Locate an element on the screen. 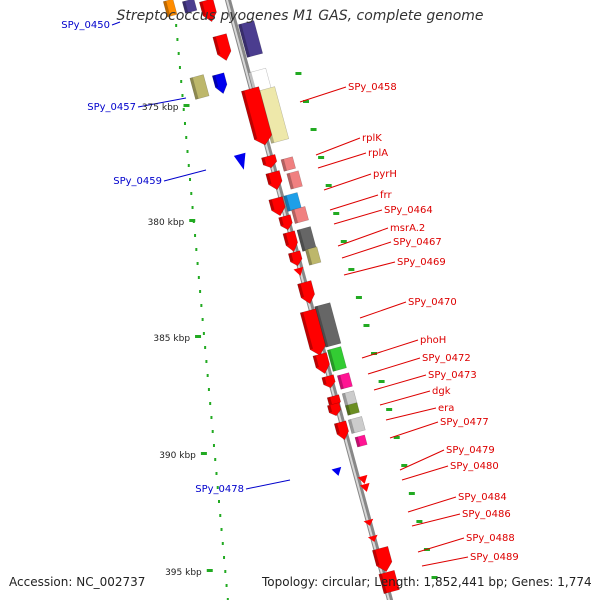 The height and width of the screenshot is (600, 600). gene-label: SPy_0486 is located at coordinates (486, 514).